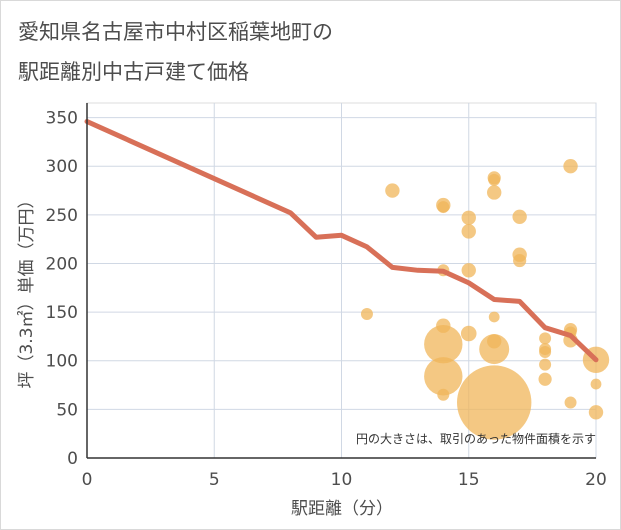 The height and width of the screenshot is (530, 621). Describe the element at coordinates (27, 289) in the screenshot. I see `y-axis-label: 坪（3.3㎡）単価（万円）` at that location.